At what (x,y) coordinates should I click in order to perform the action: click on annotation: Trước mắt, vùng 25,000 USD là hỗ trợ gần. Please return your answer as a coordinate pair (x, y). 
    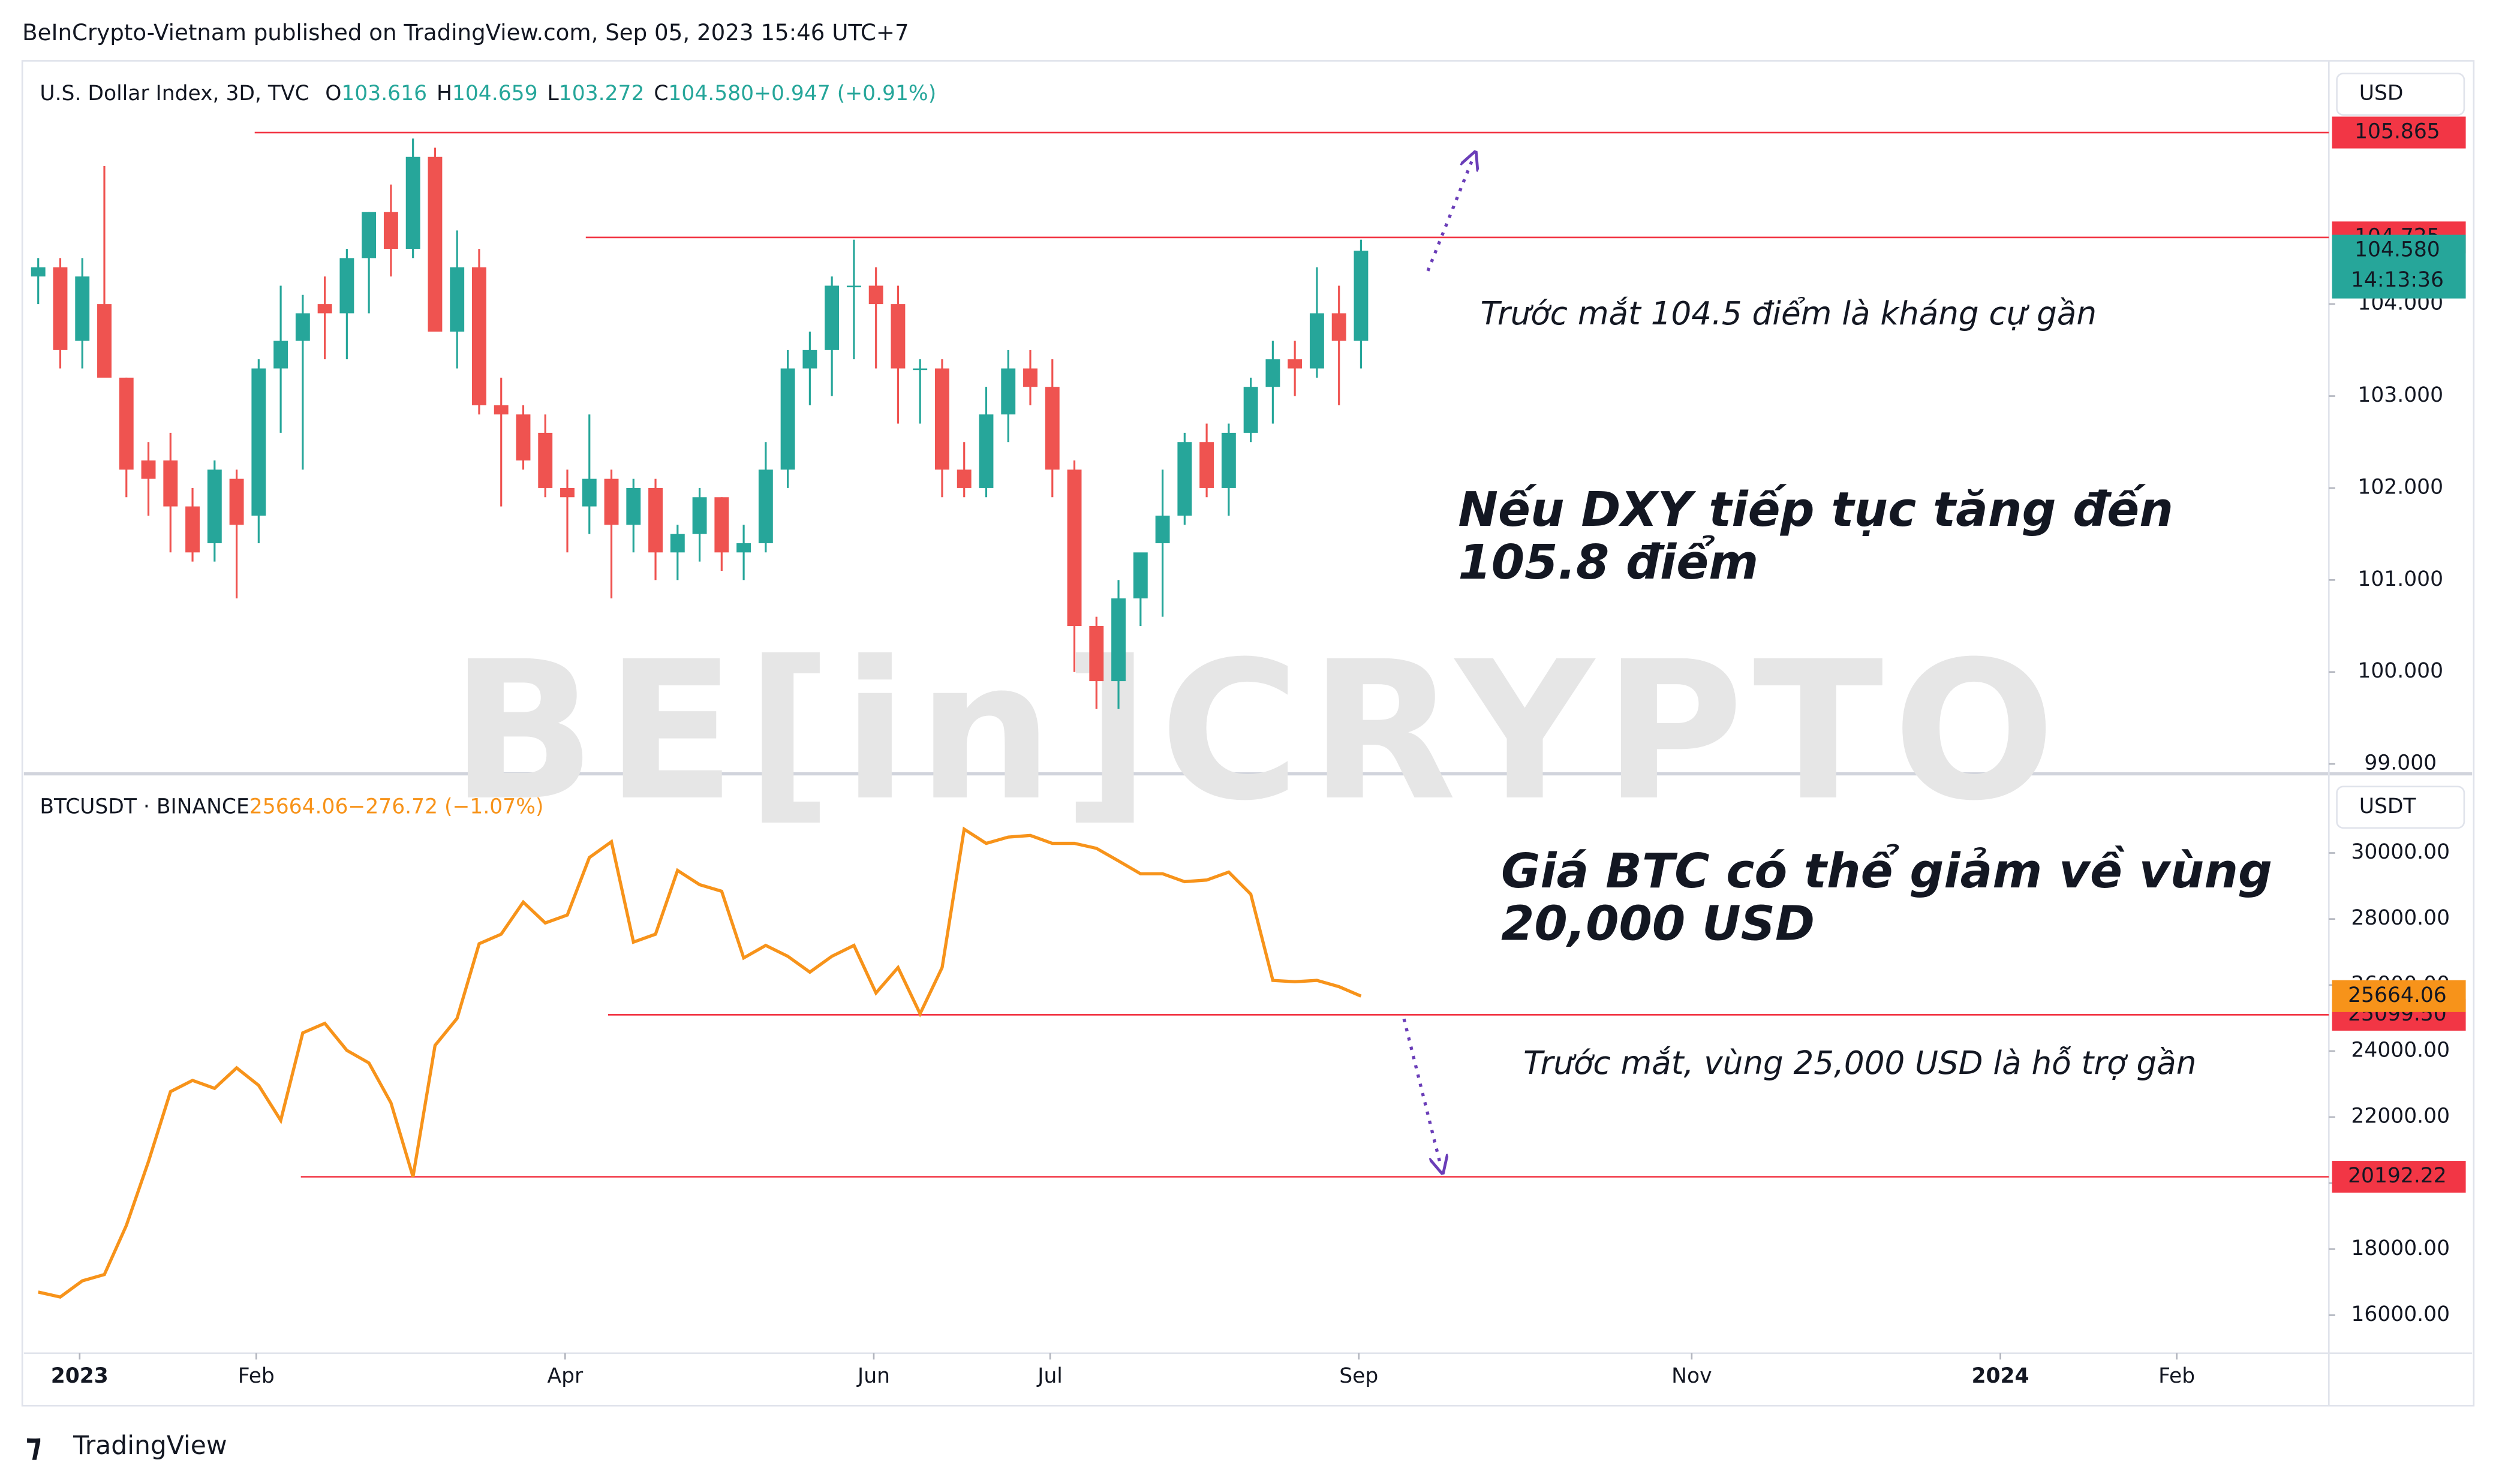
    Looking at the image, I should click on (1859, 1063).